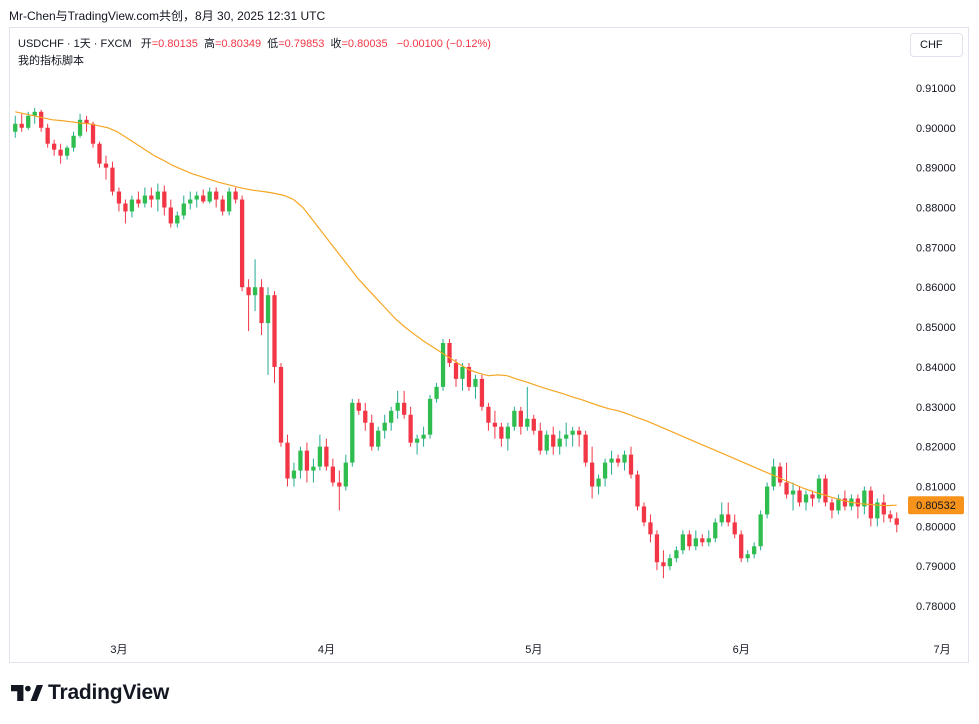 Image resolution: width=979 pixels, height=724 pixels. I want to click on y-tick-label: 0.83000, so click(936, 408).